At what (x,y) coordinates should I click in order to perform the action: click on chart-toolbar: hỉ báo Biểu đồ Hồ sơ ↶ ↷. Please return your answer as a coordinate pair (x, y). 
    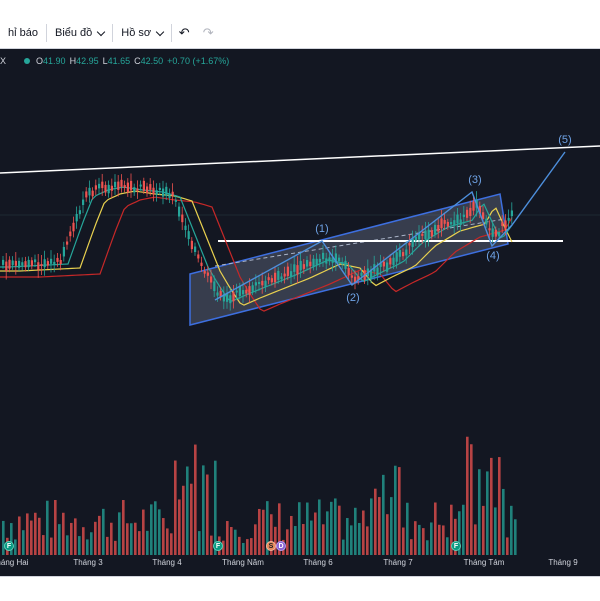
    Looking at the image, I should click on (300, 33).